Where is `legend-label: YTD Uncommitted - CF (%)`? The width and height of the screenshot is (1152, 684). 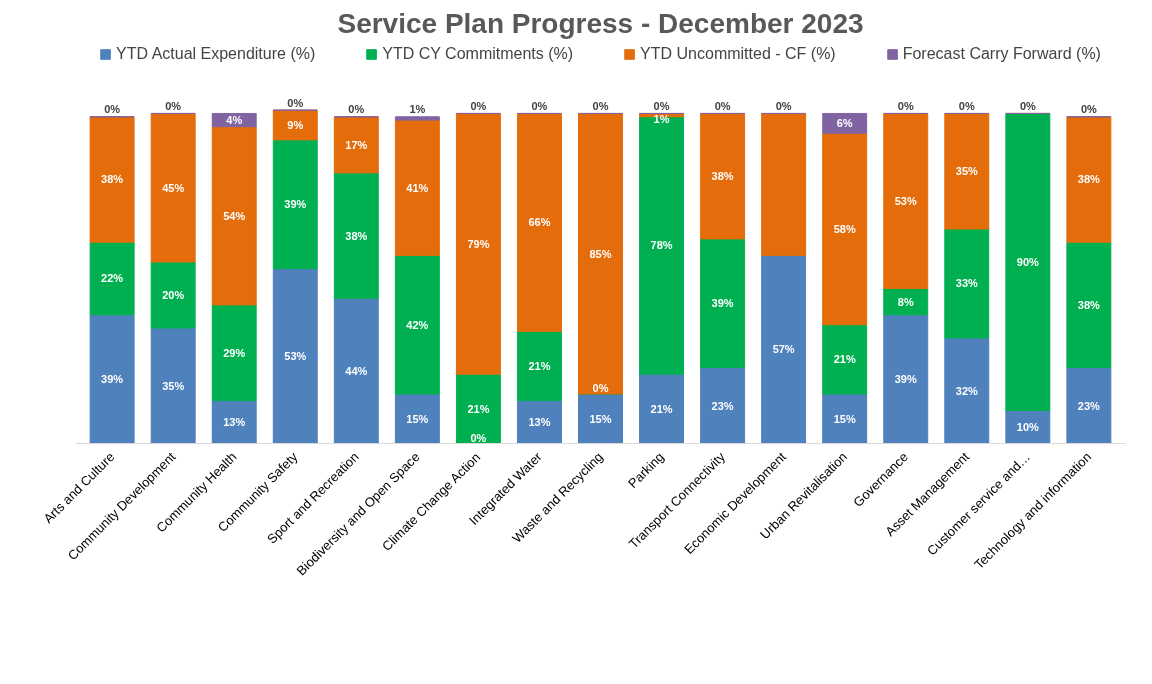 legend-label: YTD Uncommitted - CF (%) is located at coordinates (738, 54).